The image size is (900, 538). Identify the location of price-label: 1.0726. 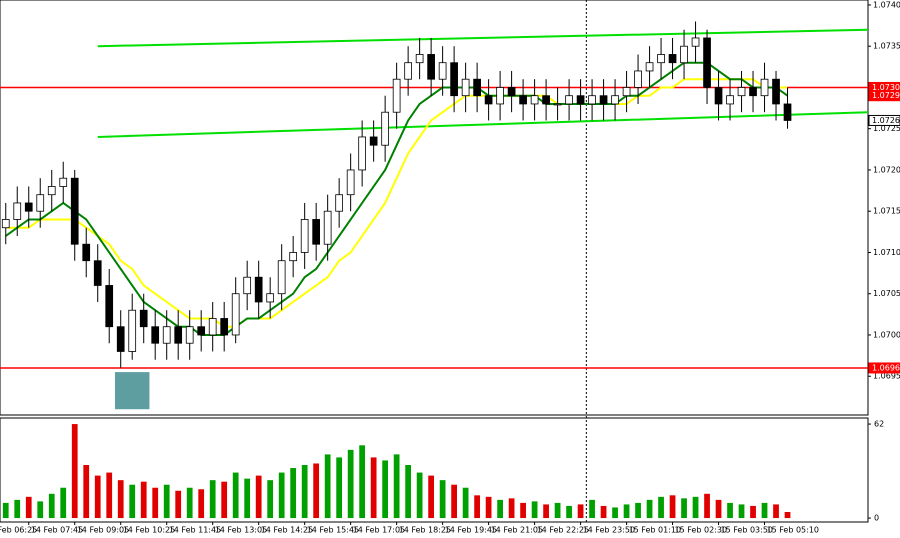
(886, 120).